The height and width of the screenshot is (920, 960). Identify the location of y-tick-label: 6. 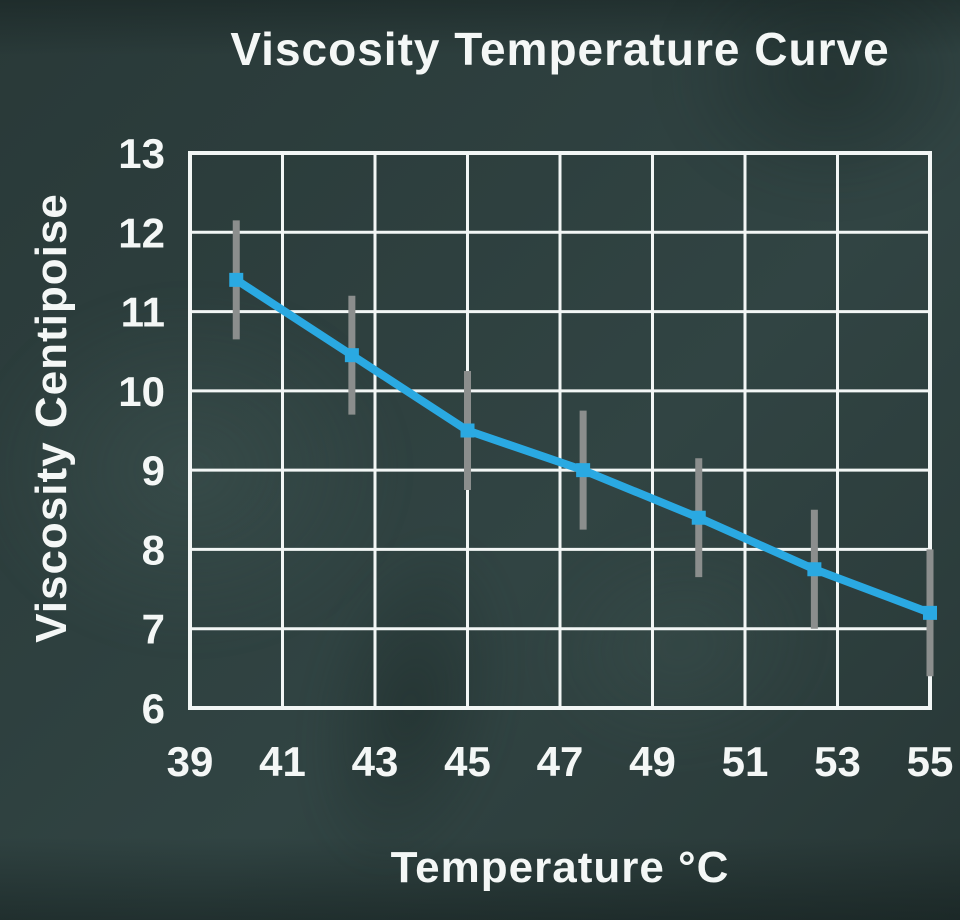
(153, 708).